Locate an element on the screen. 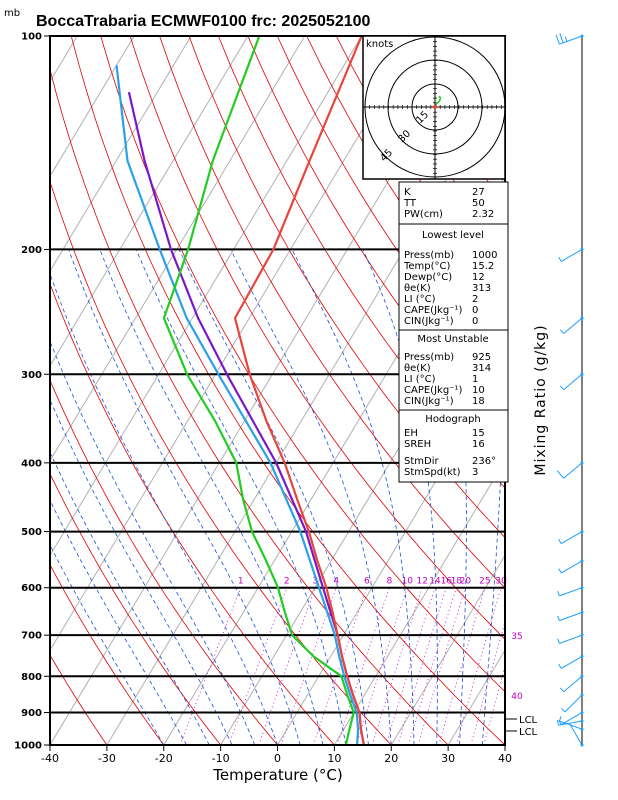 Image resolution: width=618 pixels, height=800 pixels. wind-barbs is located at coordinates (569, 390).